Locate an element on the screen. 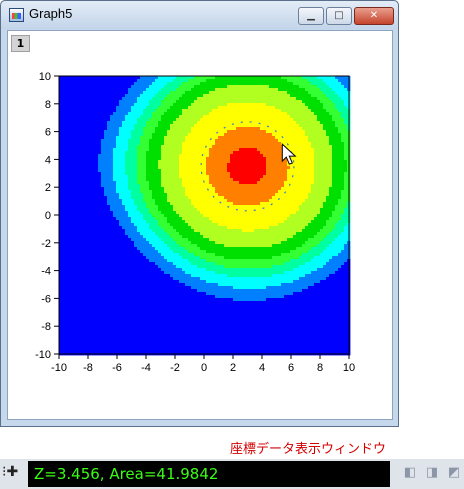 Image resolution: width=464 pixels, height=489 pixels. selected-contour is located at coordinates (247, 166).